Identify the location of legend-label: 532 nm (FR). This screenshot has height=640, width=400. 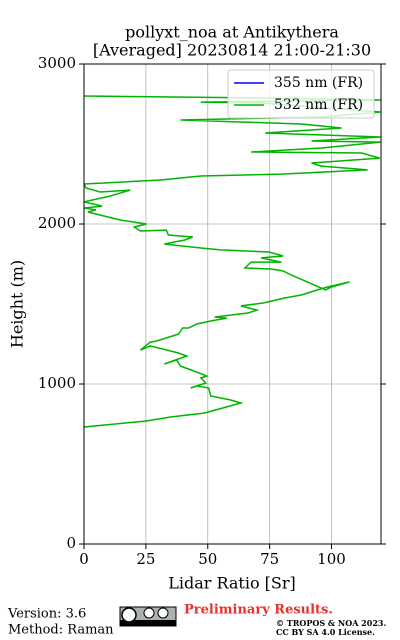
(318, 105).